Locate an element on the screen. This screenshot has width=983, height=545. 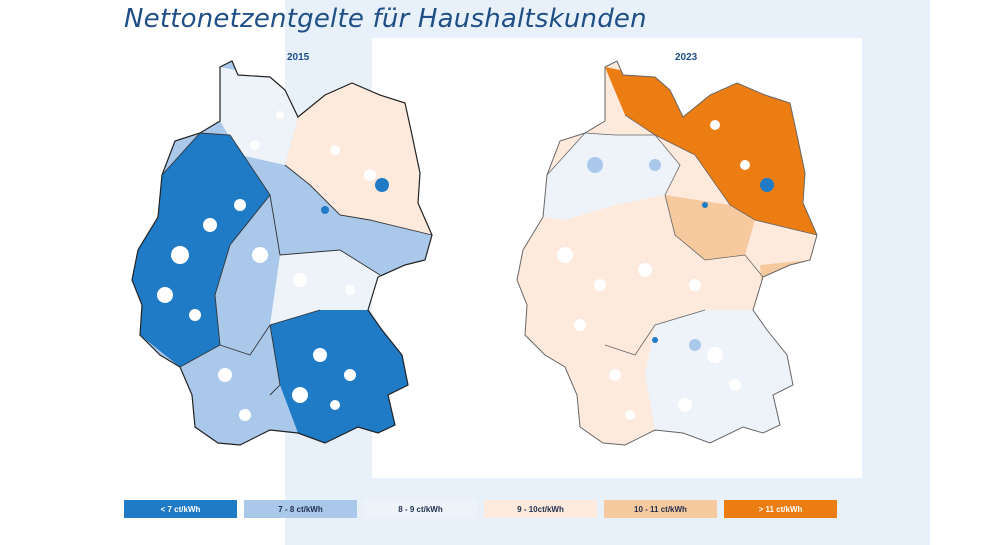
legend-item: < 7 ct/kWh is located at coordinates (180, 509).